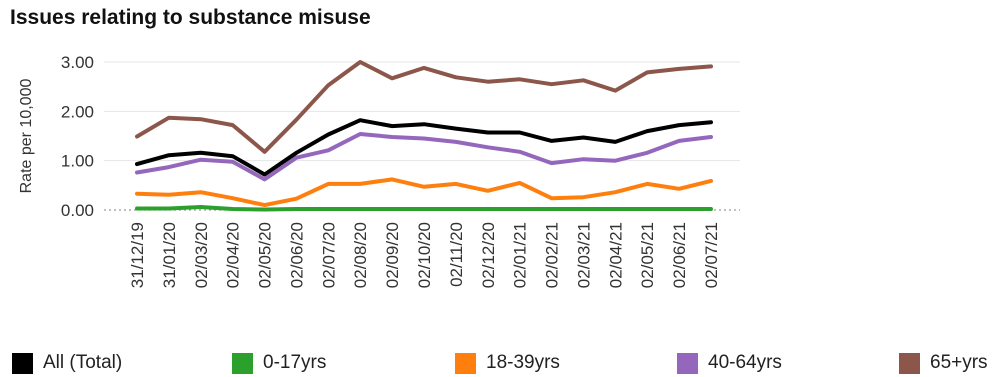 The image size is (1002, 377). What do you see at coordinates (137, 255) in the screenshot?
I see `x-tick-label: 31/12/19` at bounding box center [137, 255].